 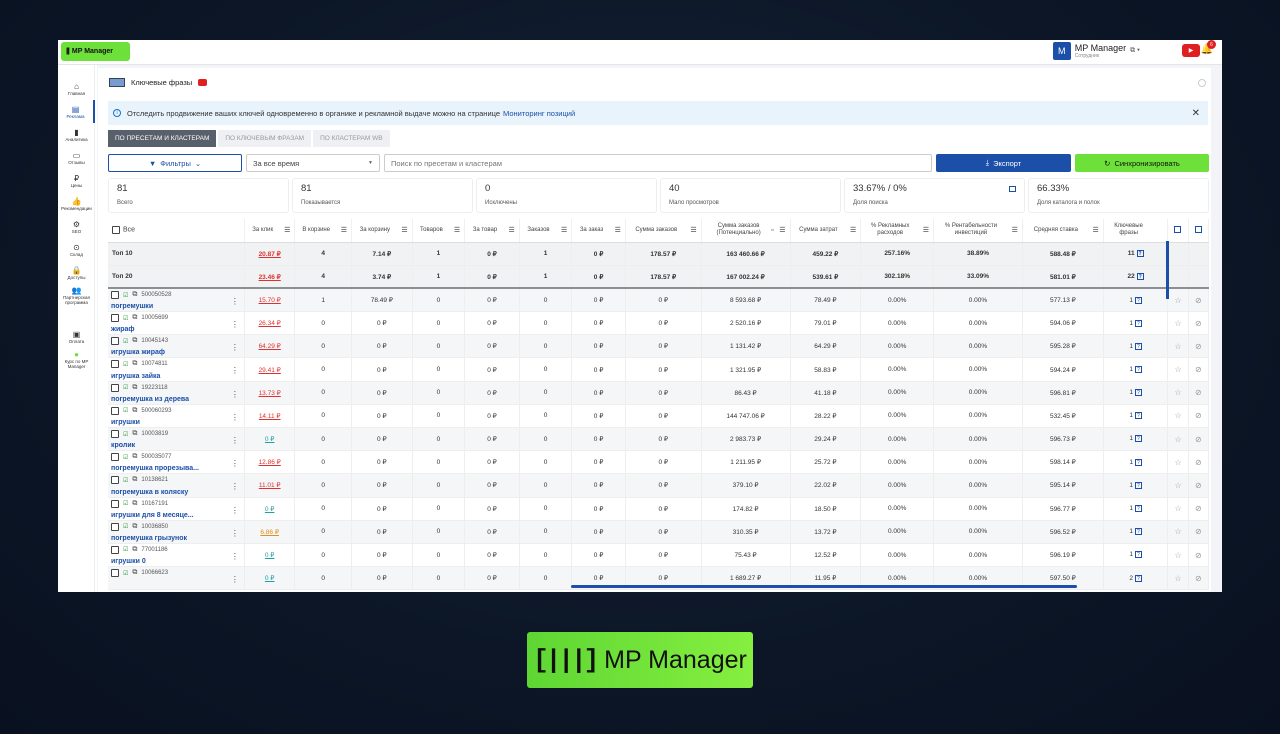 What do you see at coordinates (1206, 49) in the screenshot?
I see `bell-icon: 🔔` at bounding box center [1206, 49].